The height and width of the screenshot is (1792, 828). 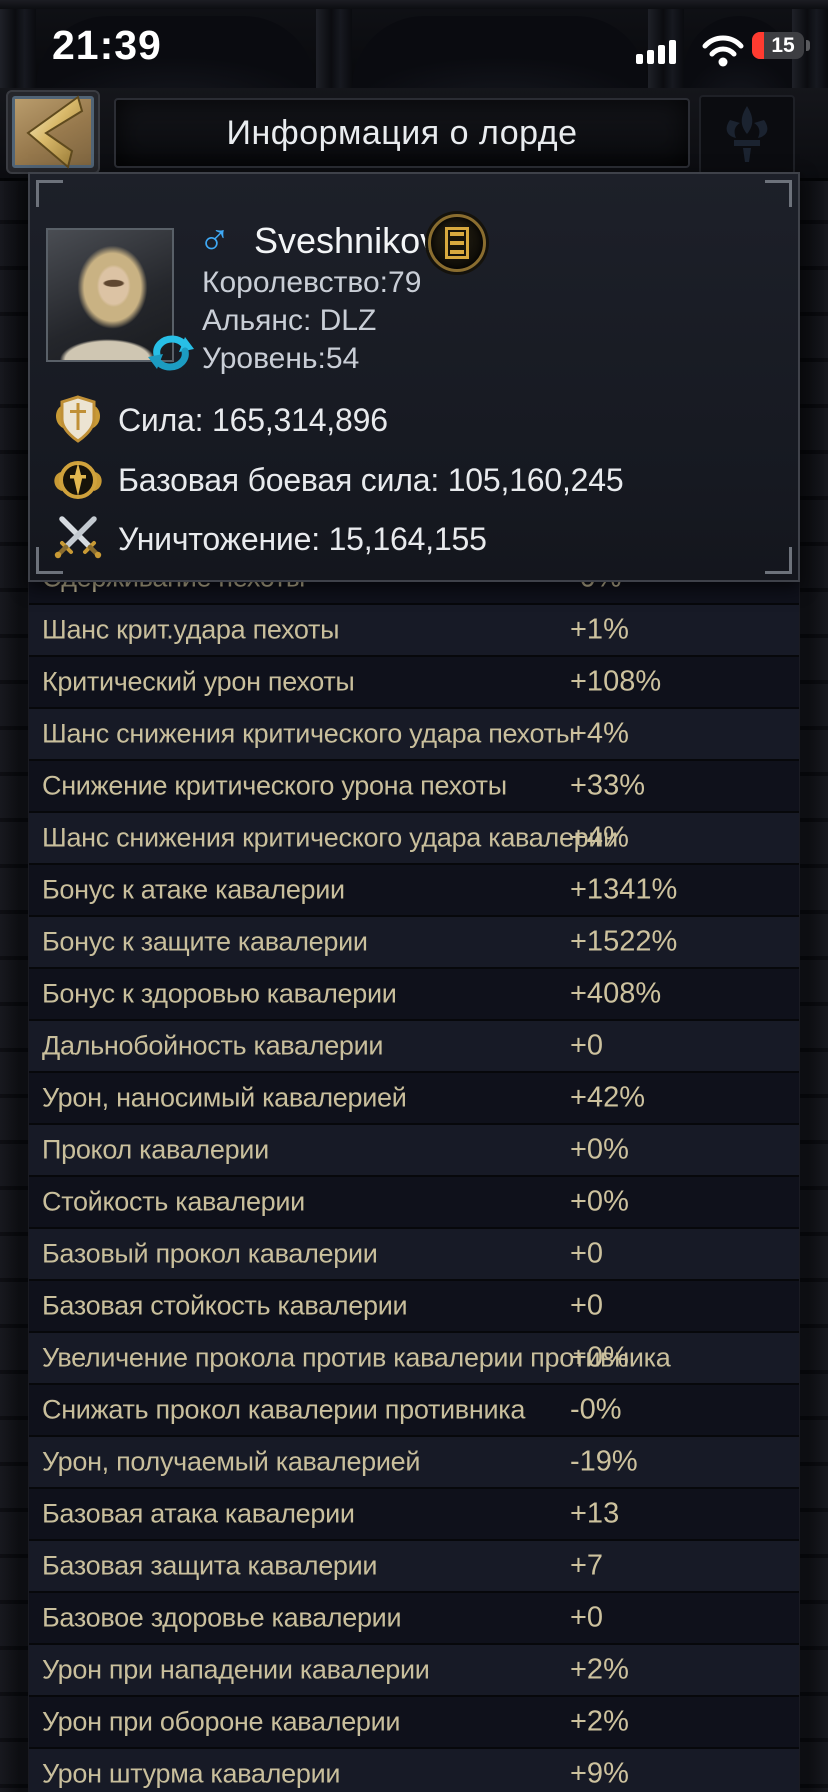 What do you see at coordinates (599, 1773) in the screenshot?
I see `stat-value: +9%` at bounding box center [599, 1773].